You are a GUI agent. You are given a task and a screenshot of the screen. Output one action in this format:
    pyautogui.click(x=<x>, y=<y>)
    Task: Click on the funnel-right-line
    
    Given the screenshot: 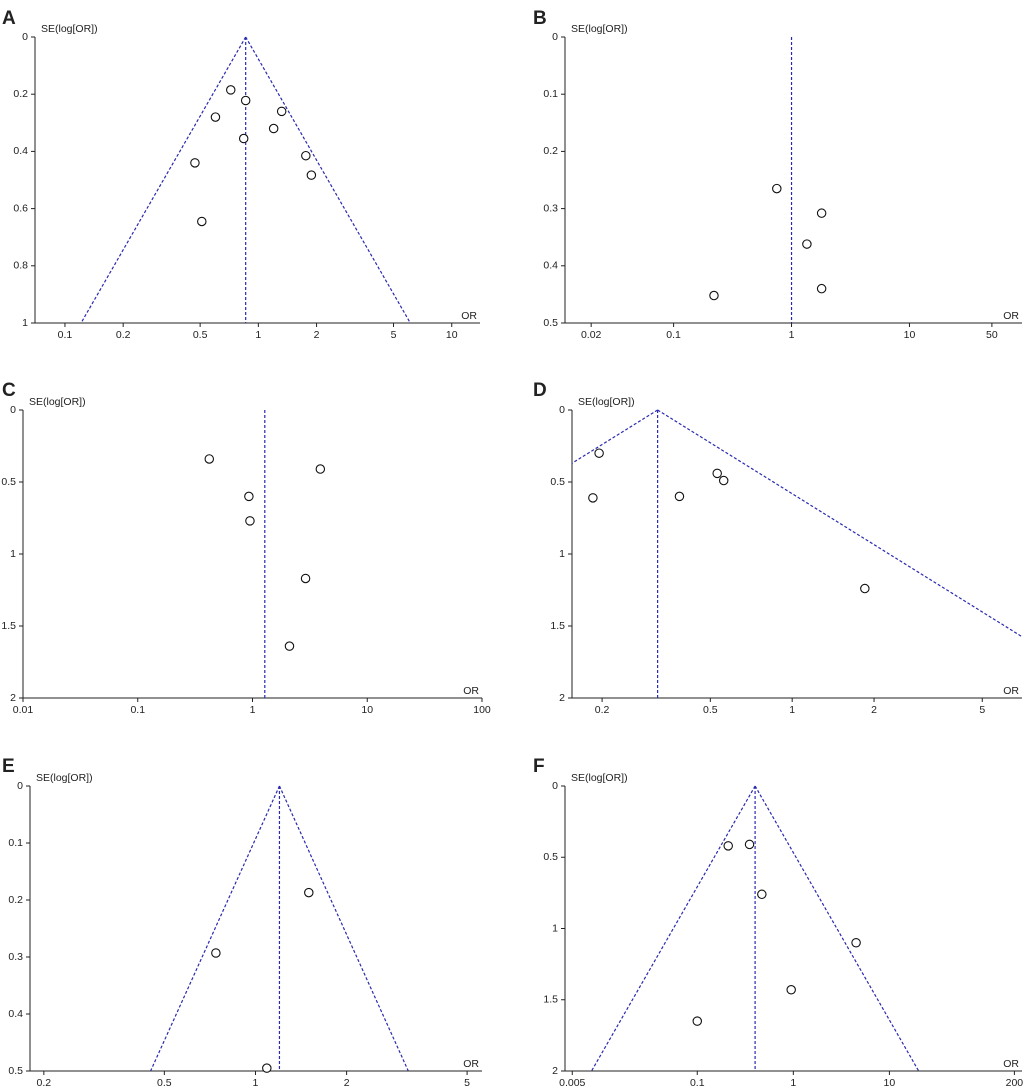 What is the action you would take?
    pyautogui.click(x=343, y=928)
    